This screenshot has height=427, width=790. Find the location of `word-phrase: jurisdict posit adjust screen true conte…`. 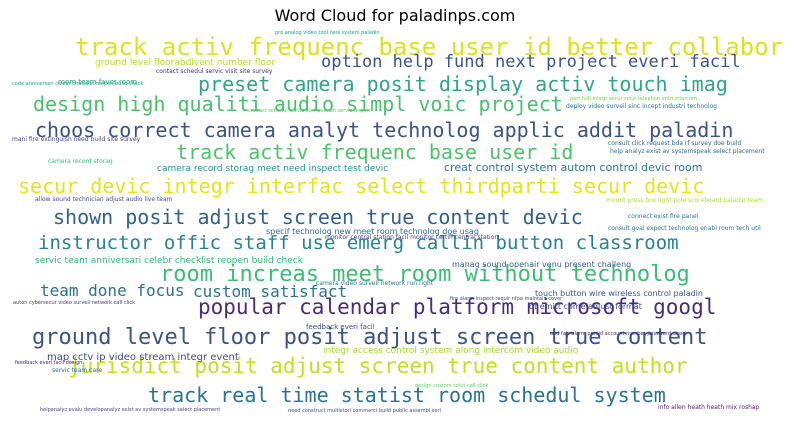

word-phrase: jurisdict posit adjust screen true conte… is located at coordinates (378, 366).